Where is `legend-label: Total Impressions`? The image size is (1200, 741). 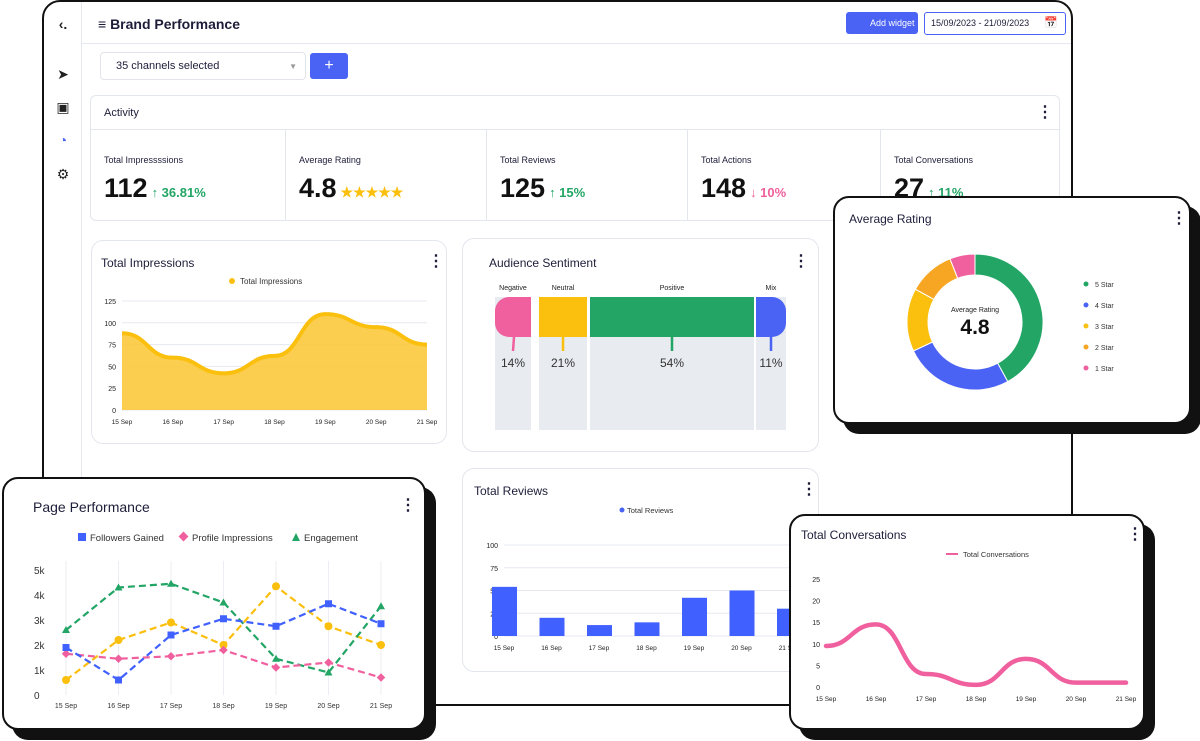 legend-label: Total Impressions is located at coordinates (271, 281).